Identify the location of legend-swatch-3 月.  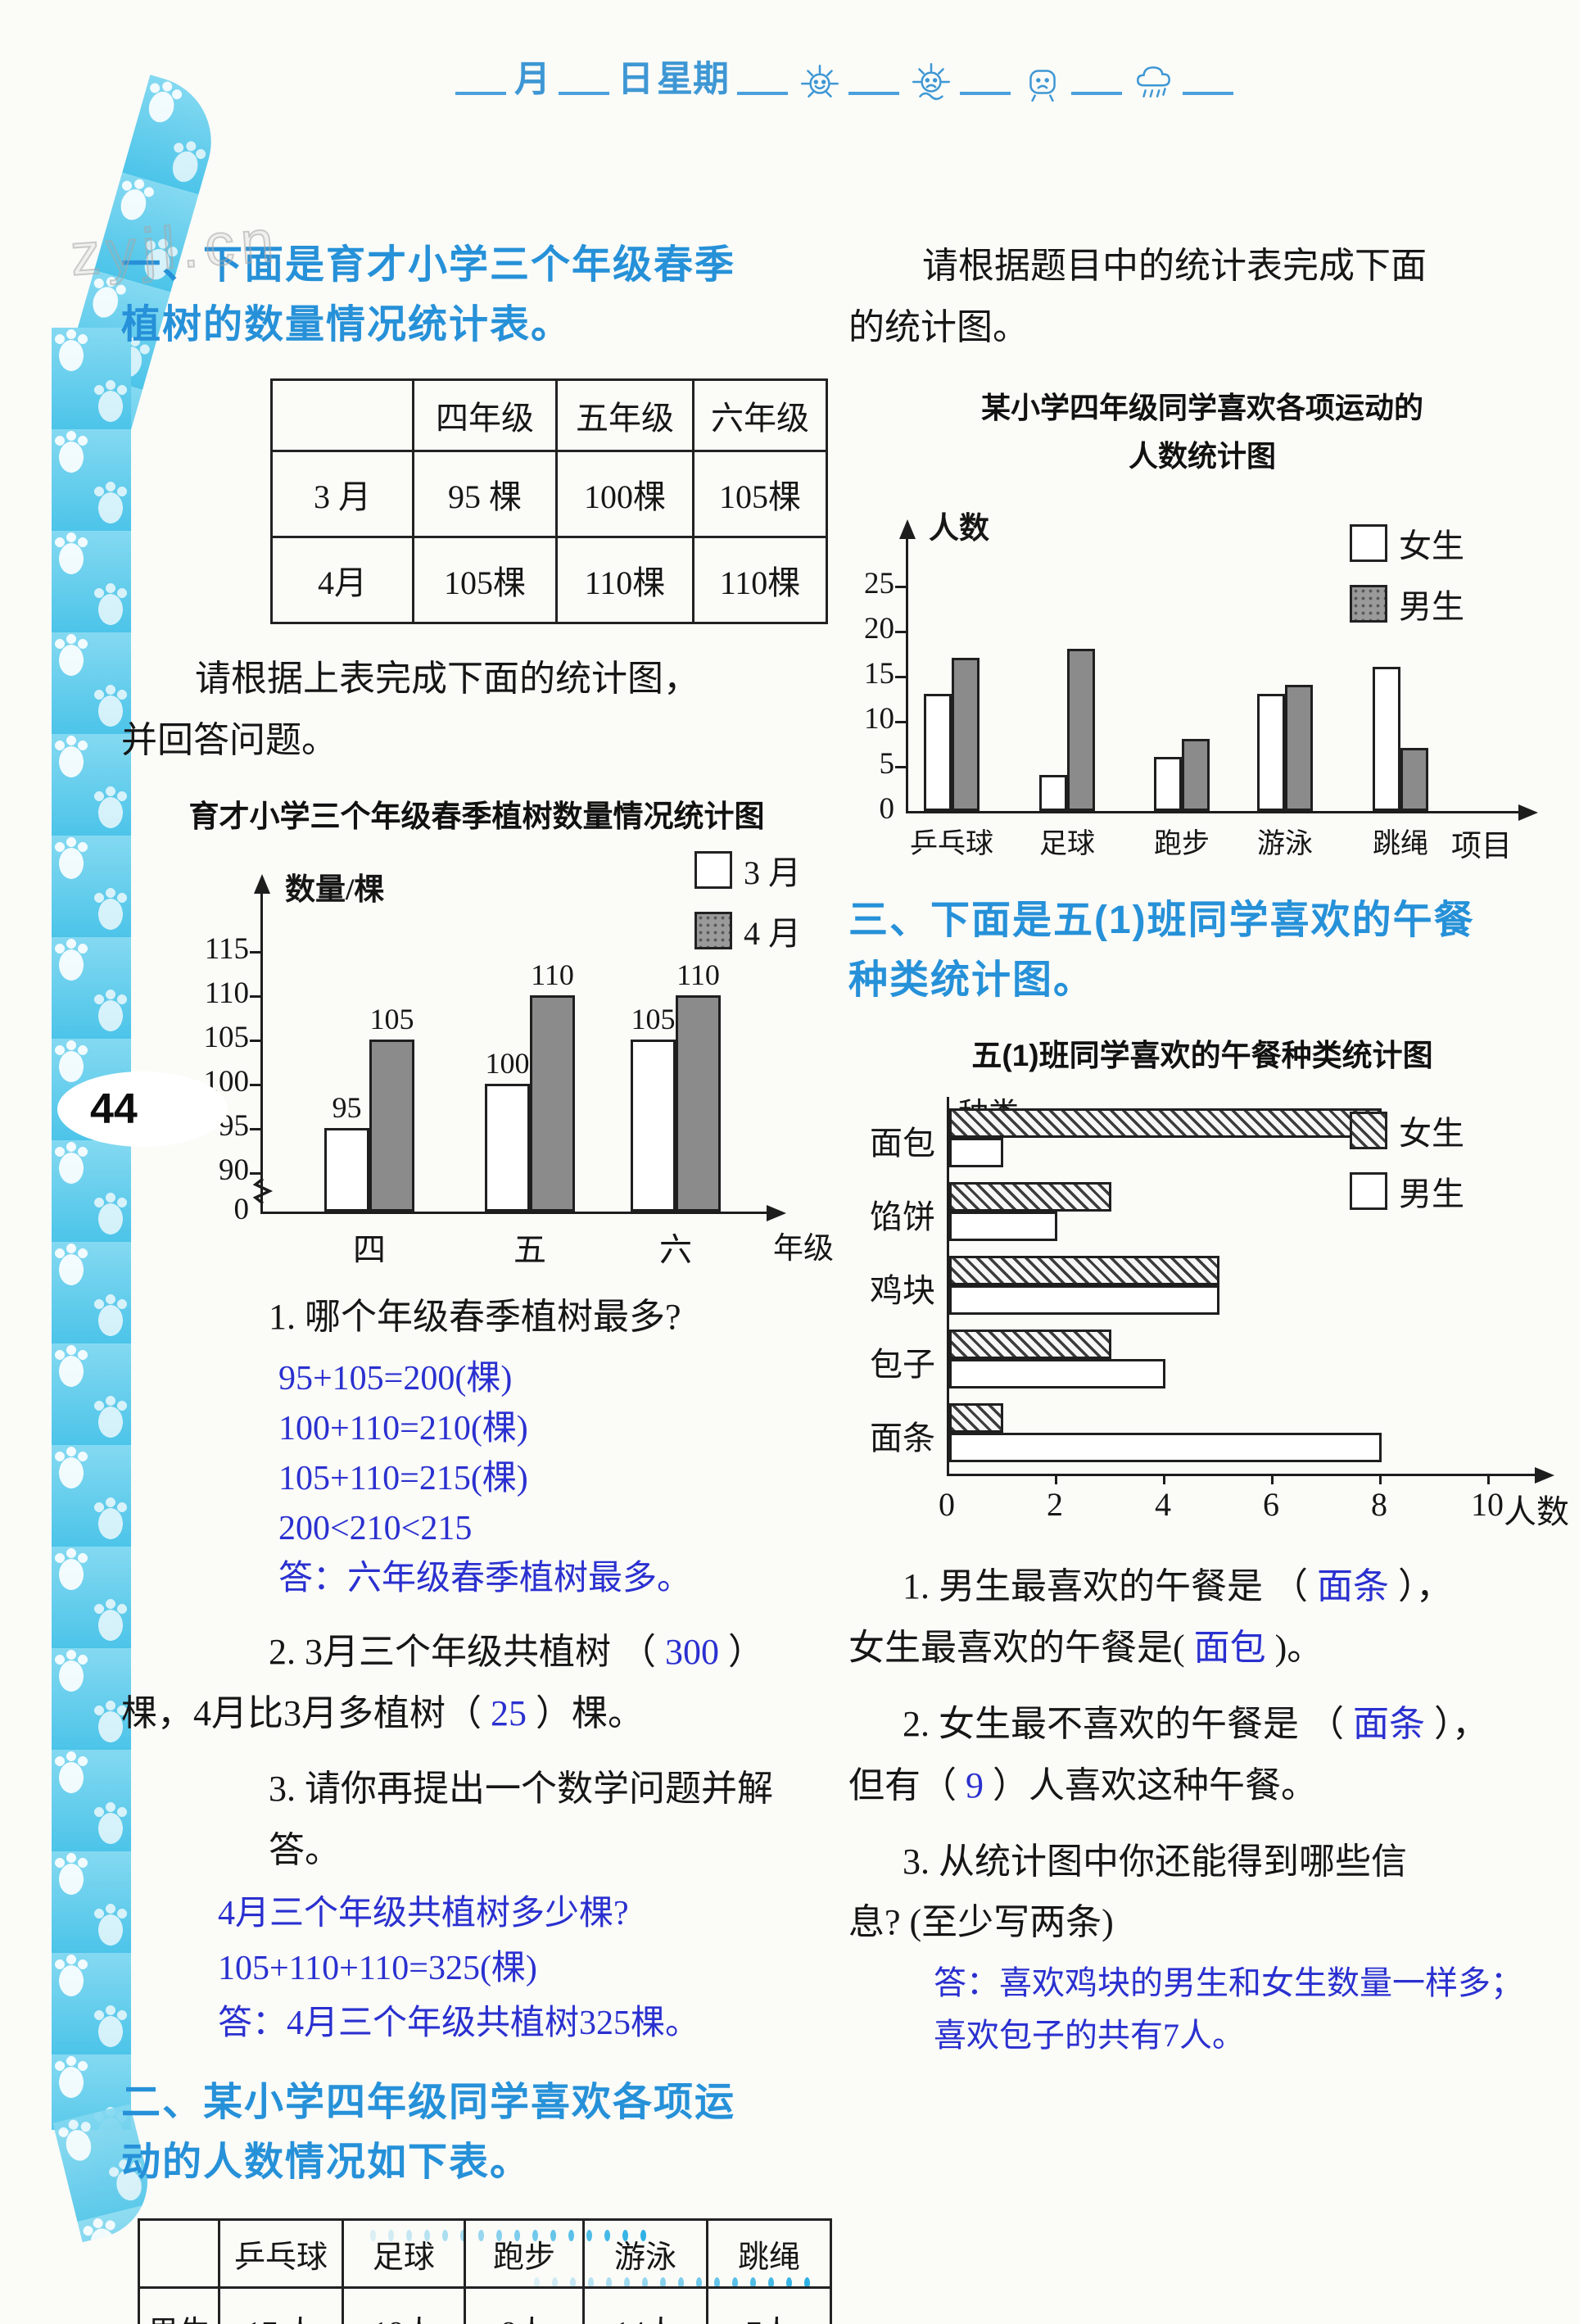
(713, 869).